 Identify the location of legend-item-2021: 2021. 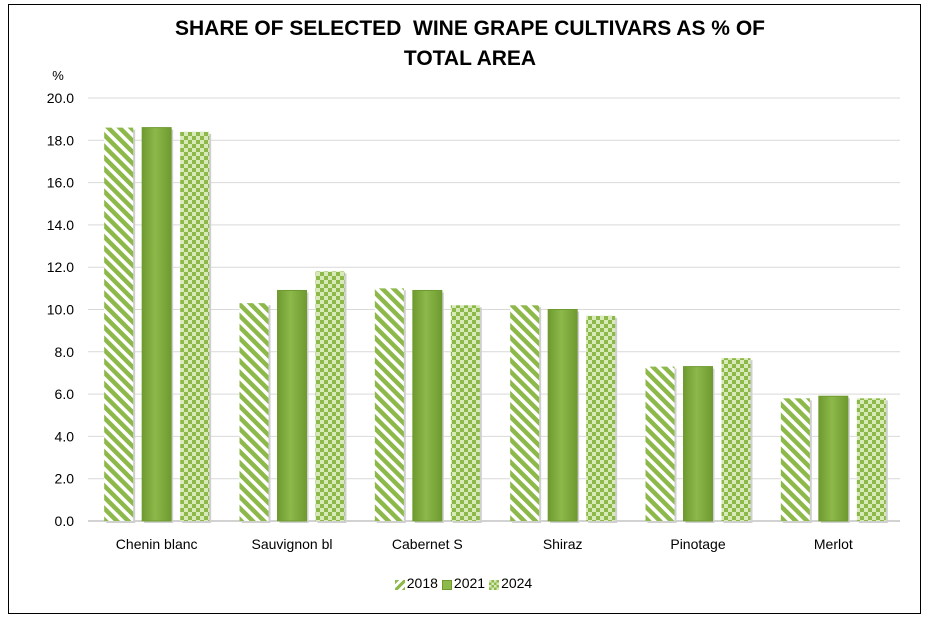
(463, 583).